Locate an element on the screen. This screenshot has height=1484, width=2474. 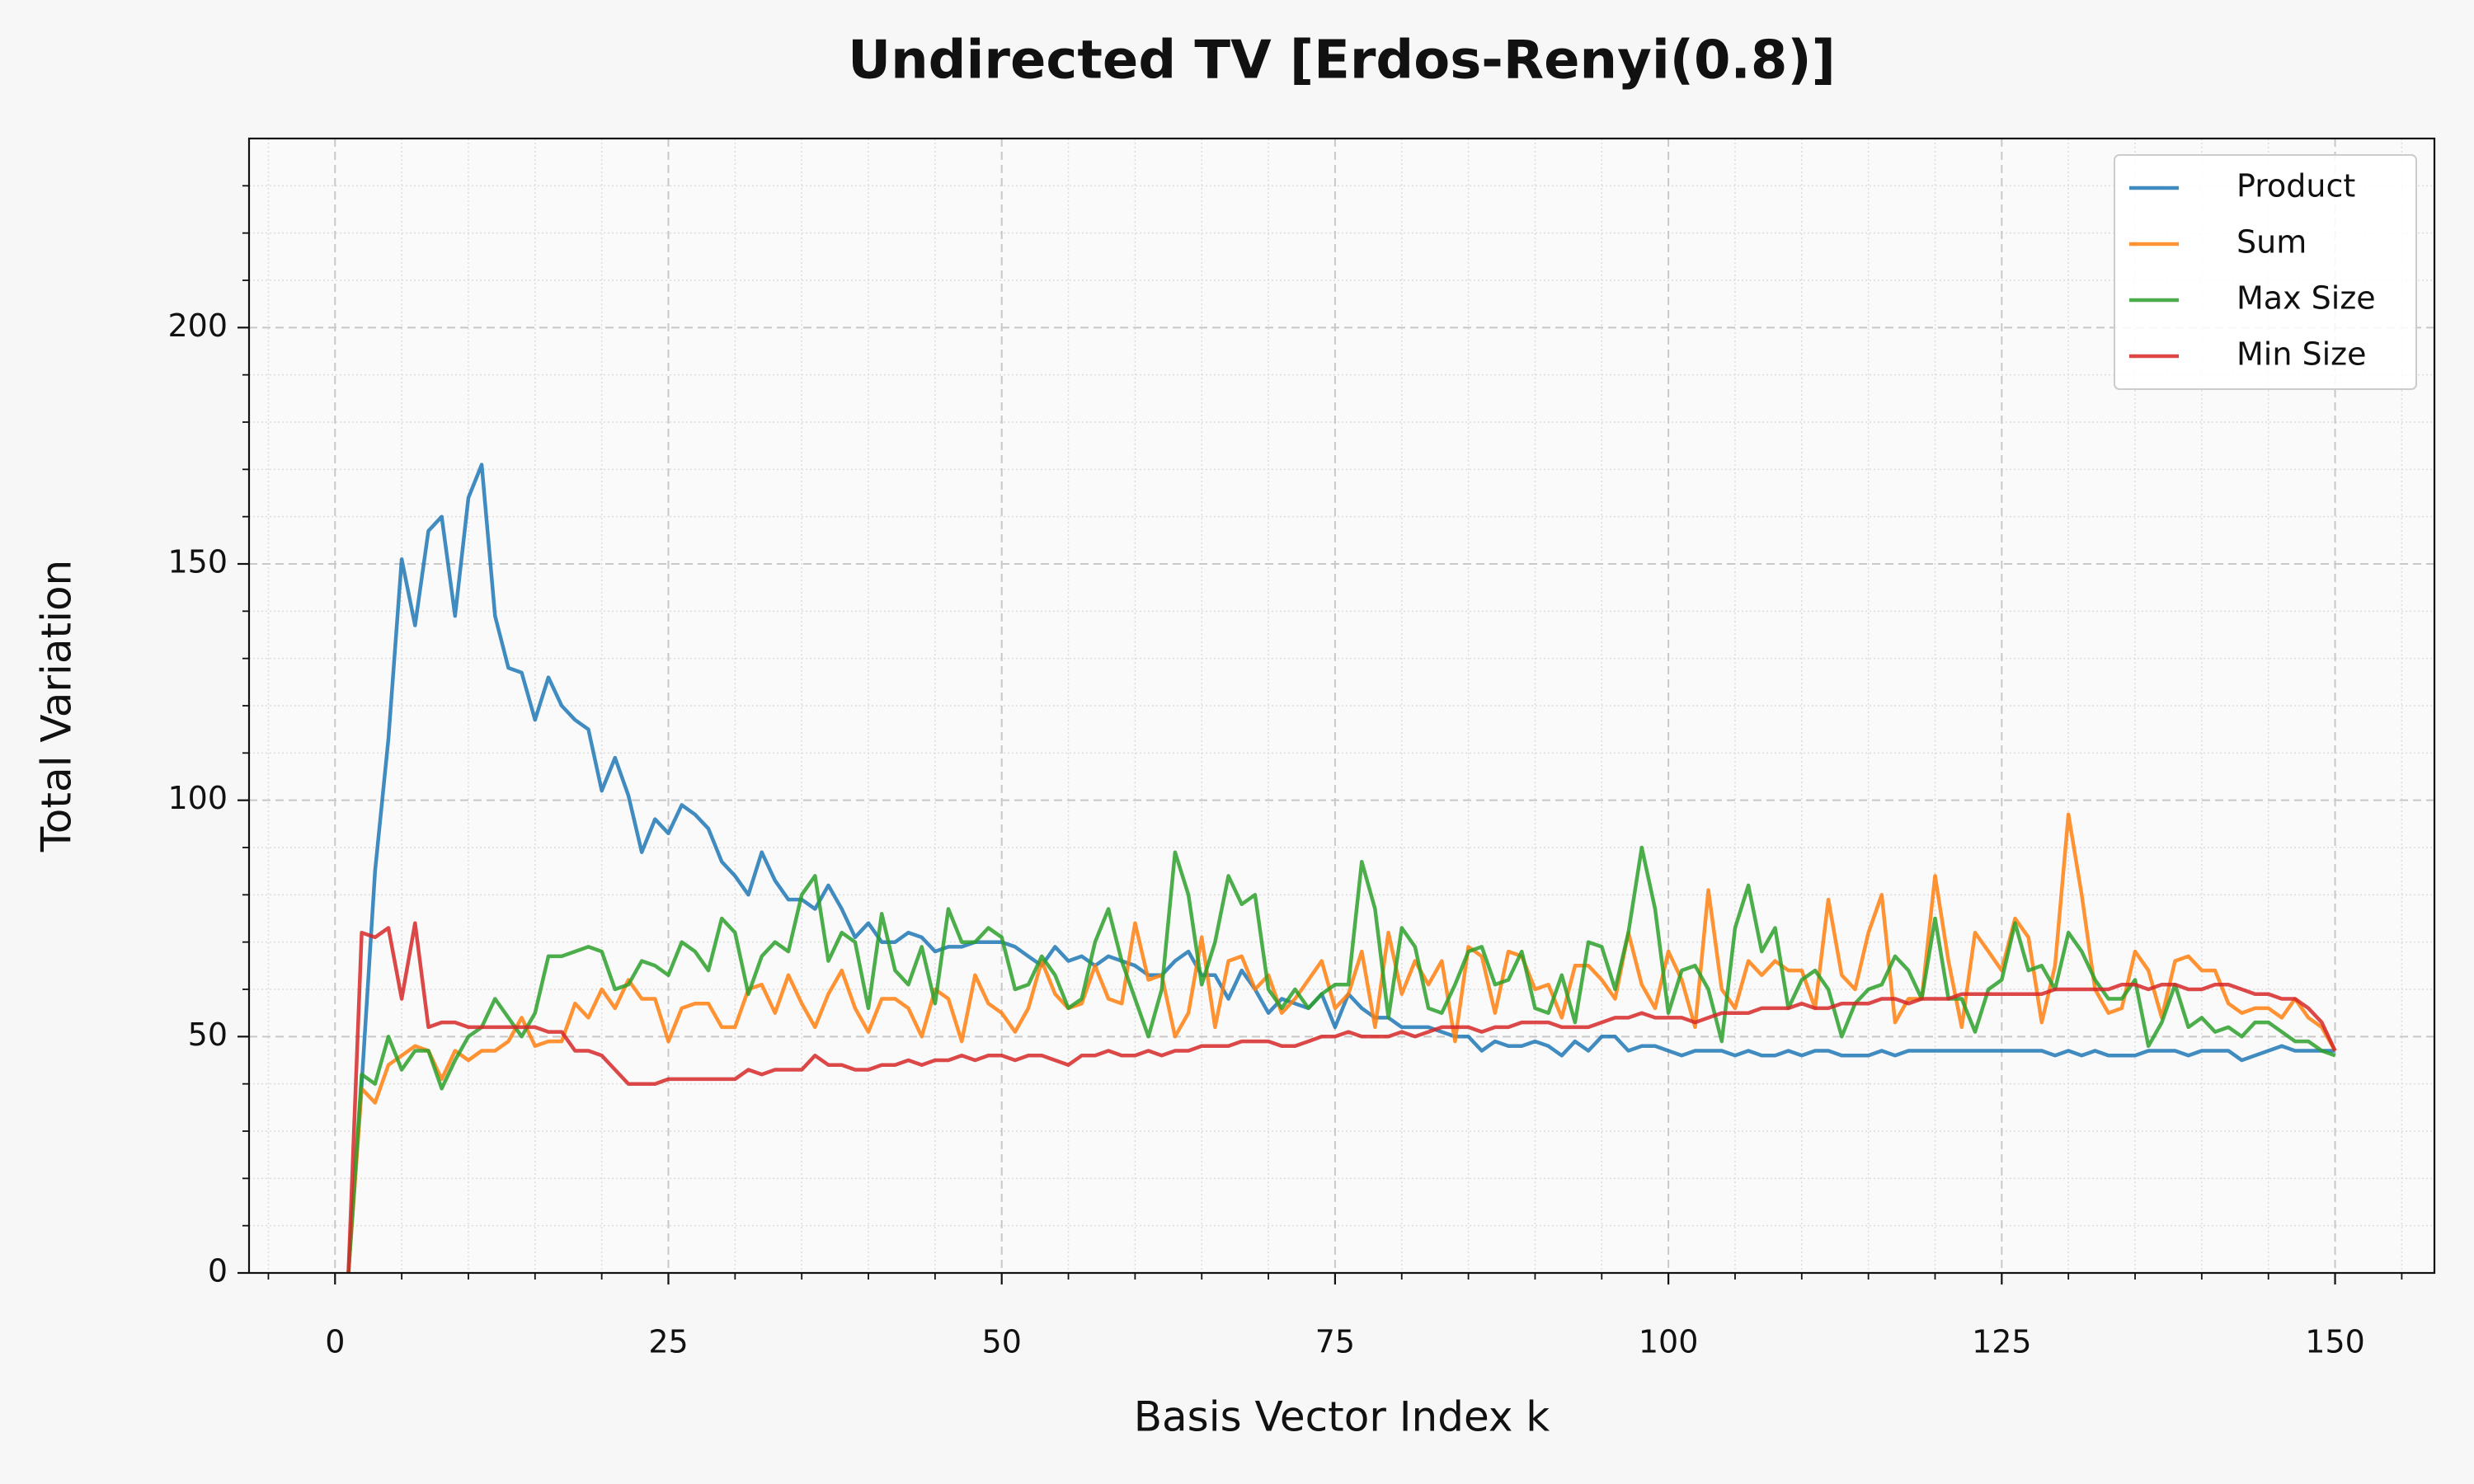
chart-title: Undirected TV [Erdos-Renyi(0.8)] is located at coordinates (1342, 62).